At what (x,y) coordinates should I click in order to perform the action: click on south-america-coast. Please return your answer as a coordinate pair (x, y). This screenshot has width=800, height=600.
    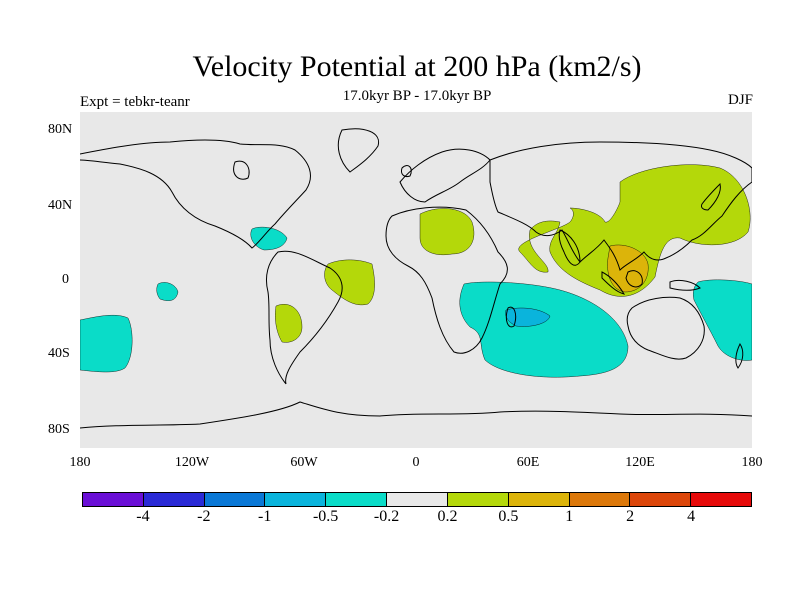
    Looking at the image, I should click on (304, 317).